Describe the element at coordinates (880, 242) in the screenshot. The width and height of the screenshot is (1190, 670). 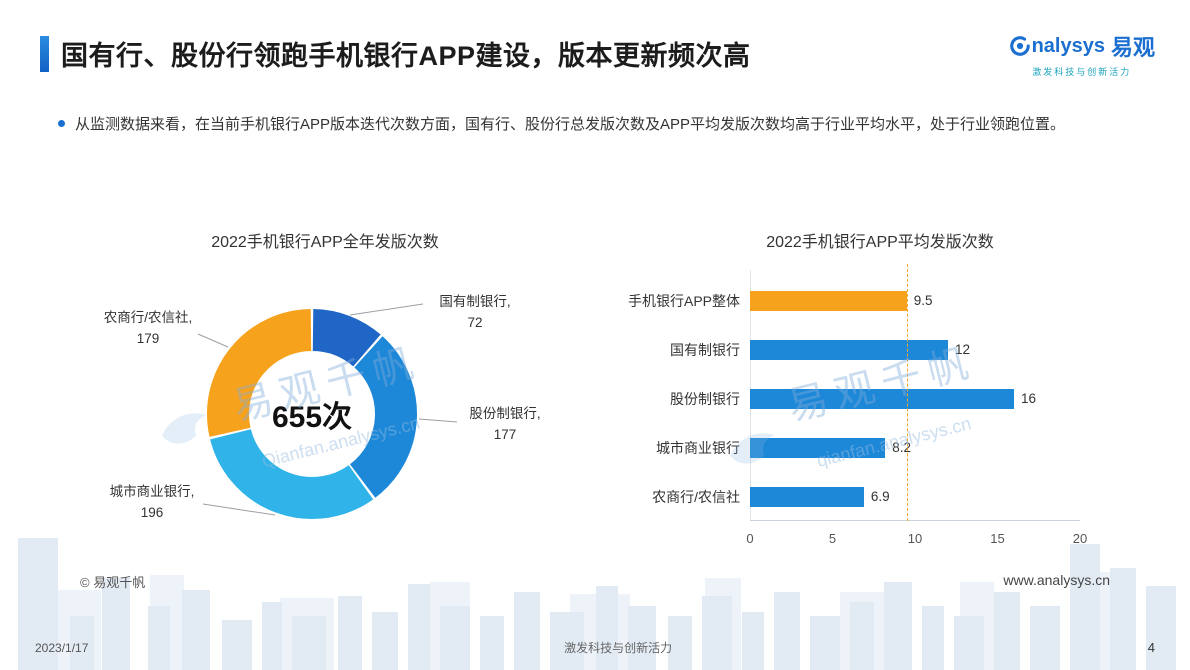
I see `bar-chart-title: 2022手机银行APP平均发版次数` at that location.